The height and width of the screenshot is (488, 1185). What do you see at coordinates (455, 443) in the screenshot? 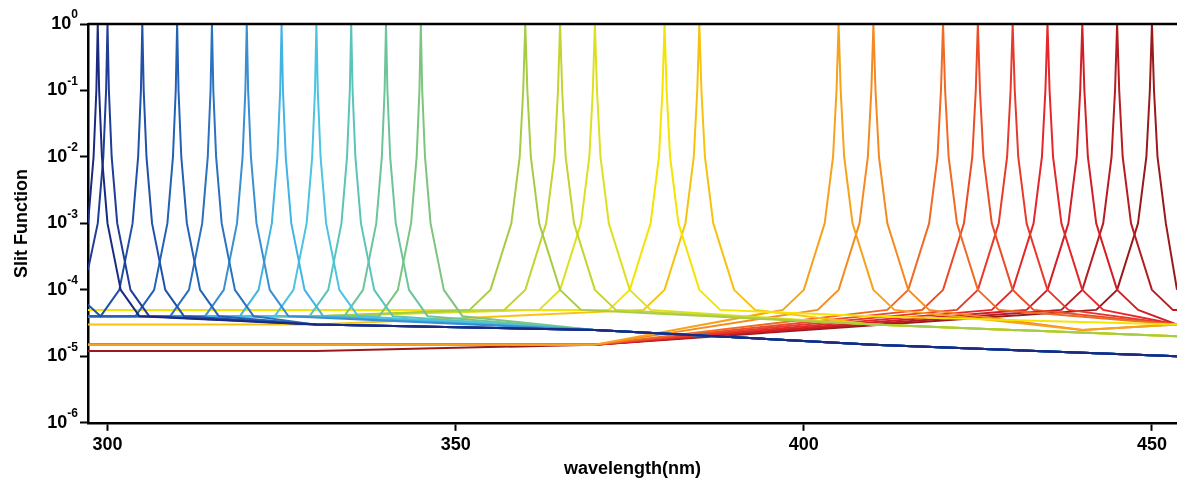
I see `x-tick-label: 350` at bounding box center [455, 443].